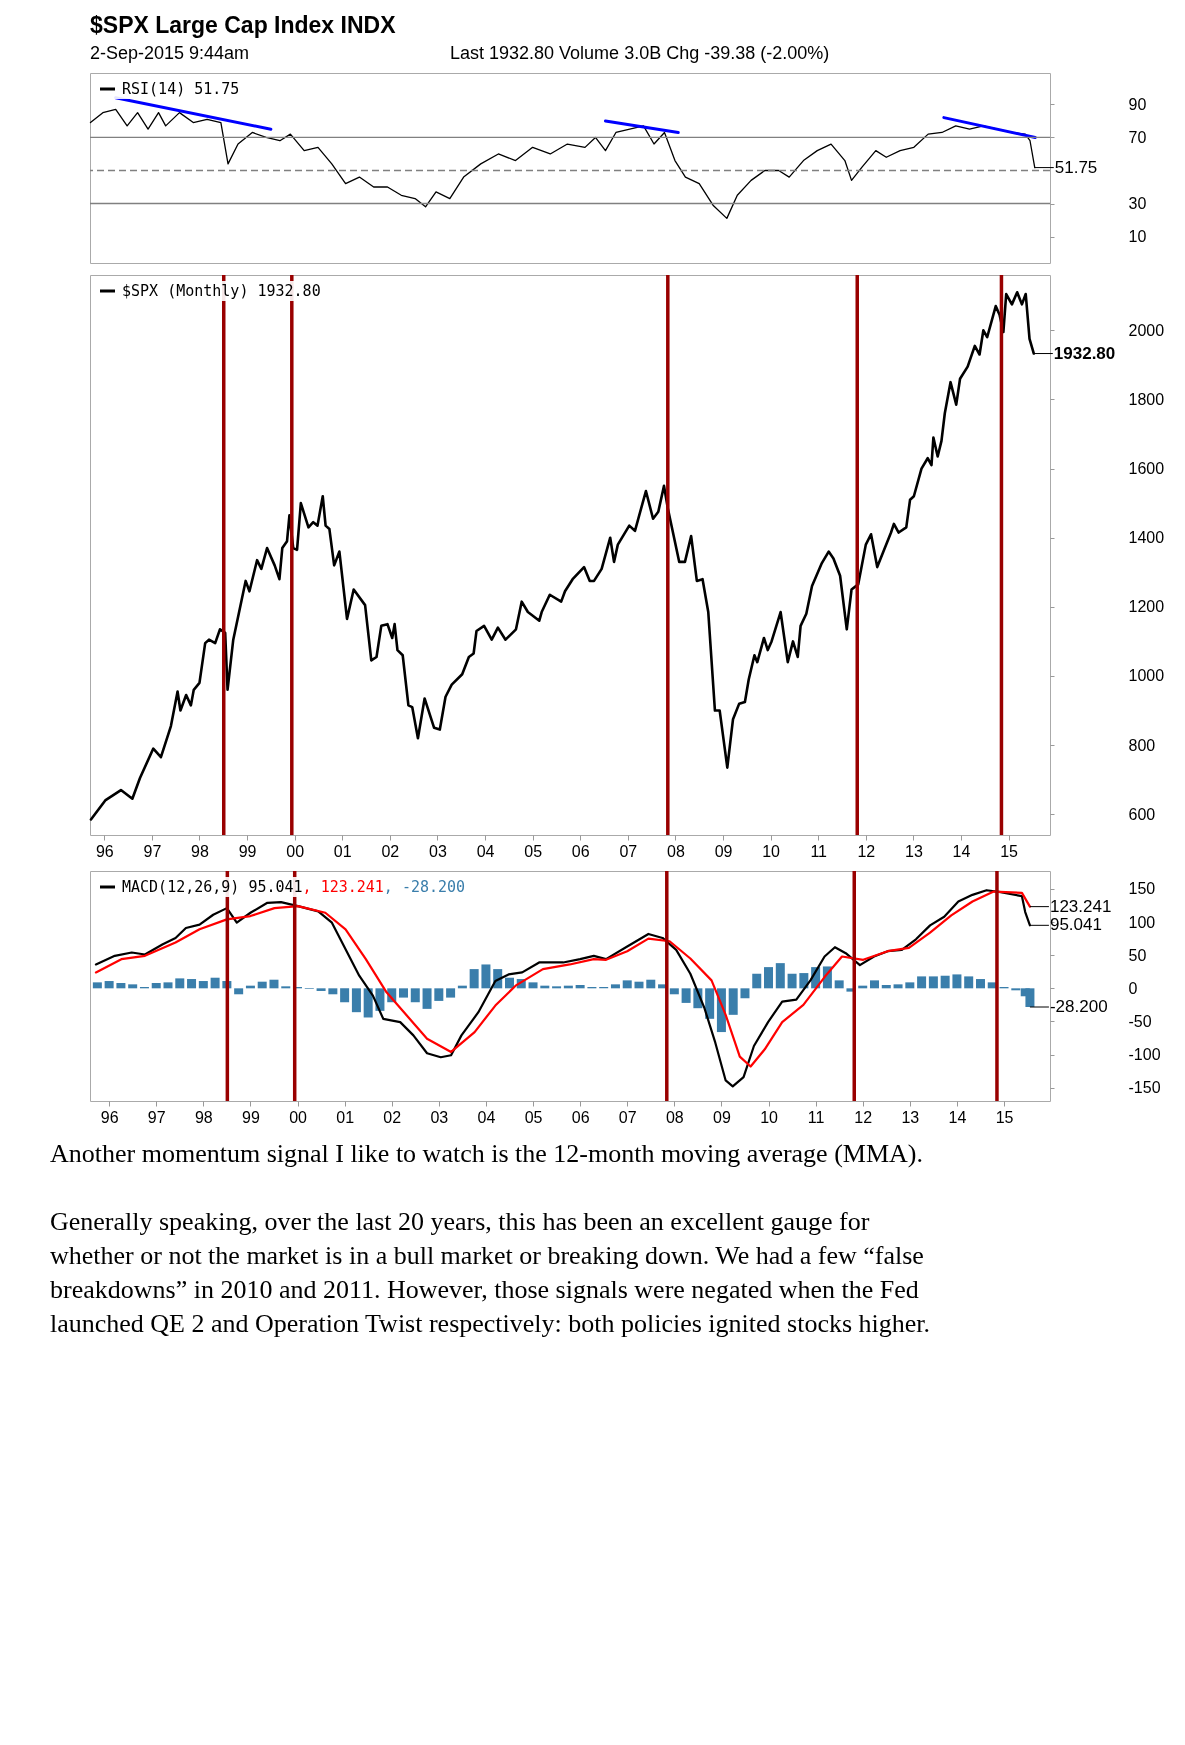 The height and width of the screenshot is (1745, 1185). What do you see at coordinates (181, 89) in the screenshot?
I see `legend-label: RSI(14) 51.75` at bounding box center [181, 89].